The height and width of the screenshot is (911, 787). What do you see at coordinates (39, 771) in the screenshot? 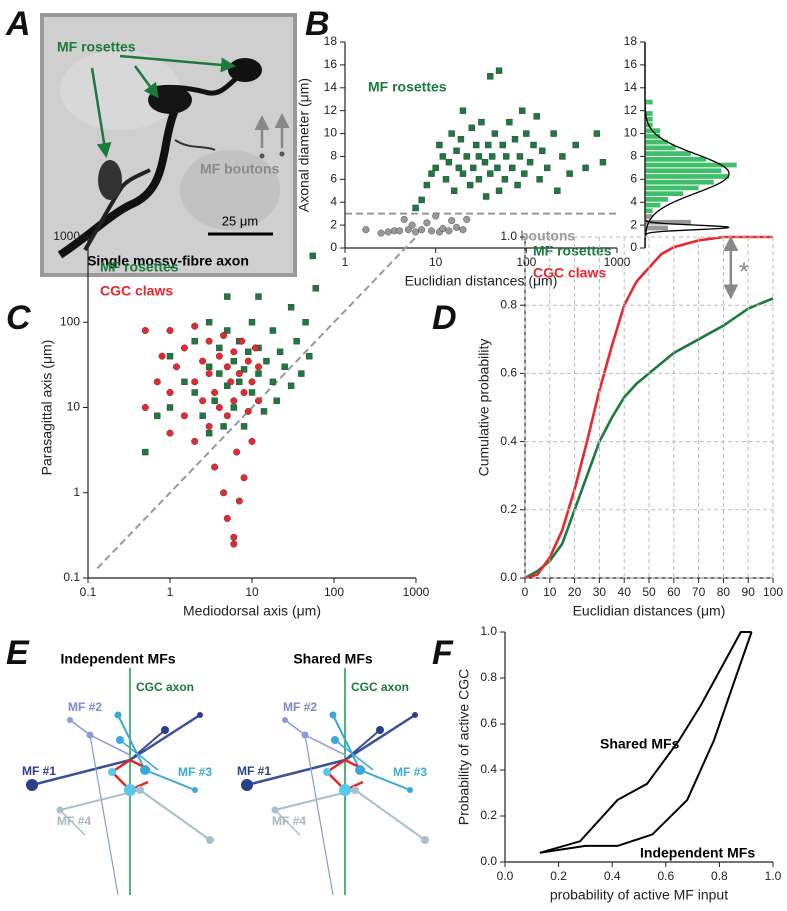
I see `diagram-label: MF #1` at bounding box center [39, 771].